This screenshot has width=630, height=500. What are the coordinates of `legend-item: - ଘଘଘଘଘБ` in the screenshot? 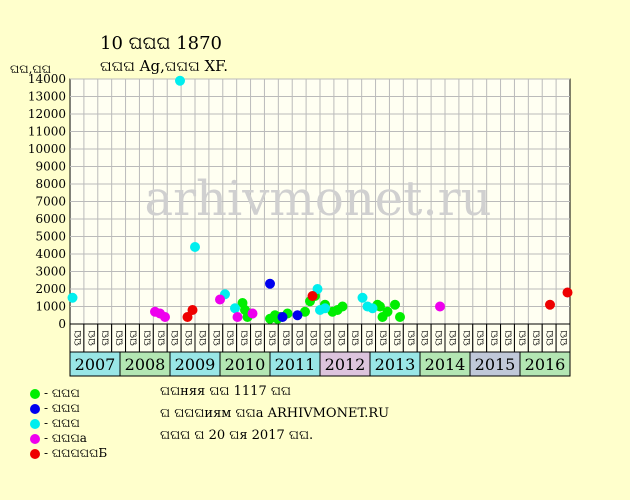 It's located at (68, 453).